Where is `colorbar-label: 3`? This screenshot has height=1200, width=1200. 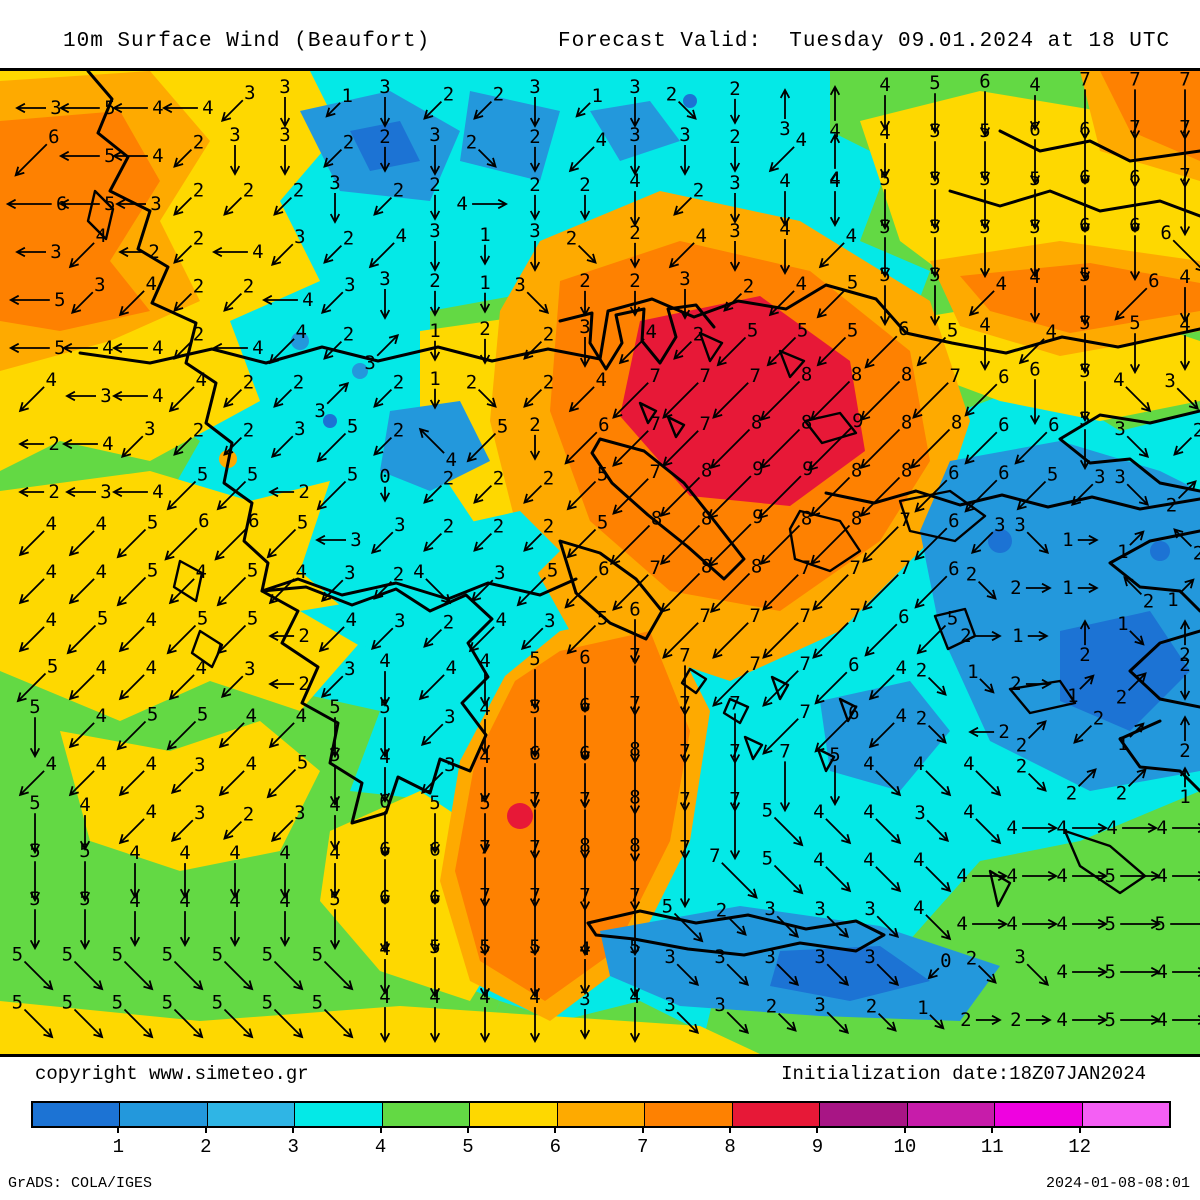
colorbar-label: 3 is located at coordinates (293, 1147).